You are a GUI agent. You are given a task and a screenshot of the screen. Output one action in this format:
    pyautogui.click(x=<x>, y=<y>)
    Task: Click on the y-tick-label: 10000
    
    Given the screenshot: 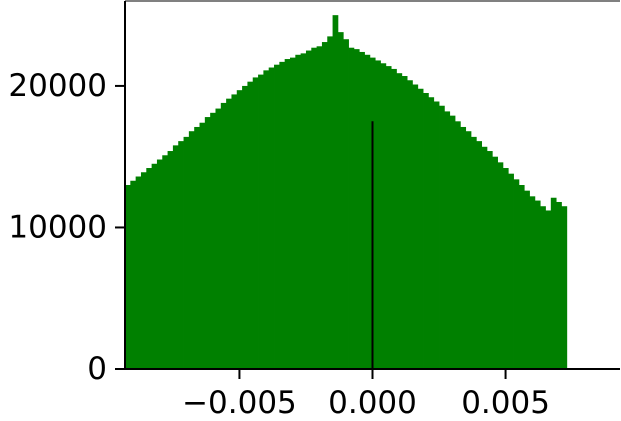 What is the action you would take?
    pyautogui.click(x=57, y=227)
    